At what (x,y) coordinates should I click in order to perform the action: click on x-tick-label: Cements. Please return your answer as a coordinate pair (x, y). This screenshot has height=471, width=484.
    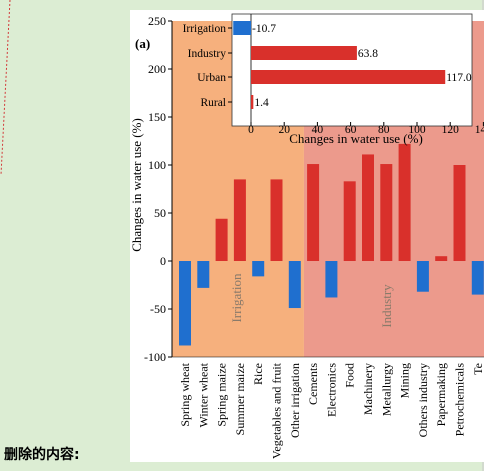
    Looking at the image, I should click on (313, 384).